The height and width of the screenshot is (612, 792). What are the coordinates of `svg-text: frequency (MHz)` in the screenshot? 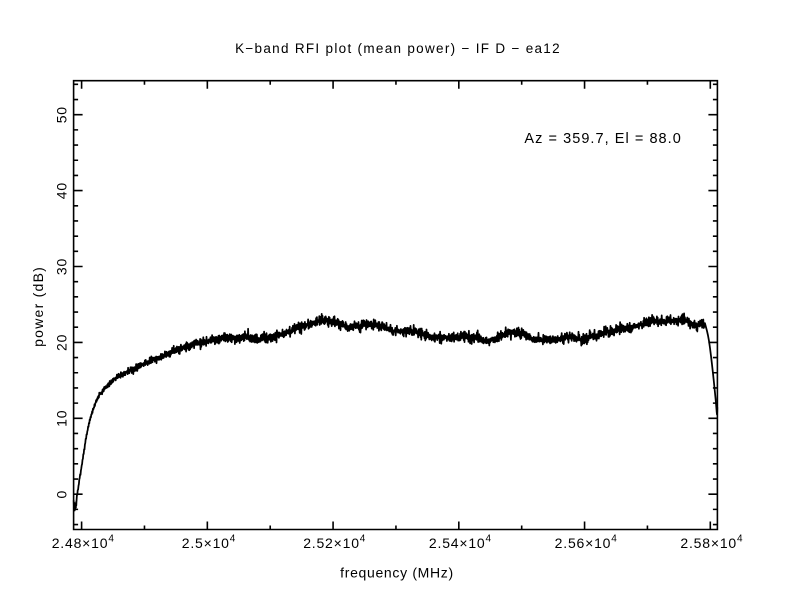 It's located at (397, 573).